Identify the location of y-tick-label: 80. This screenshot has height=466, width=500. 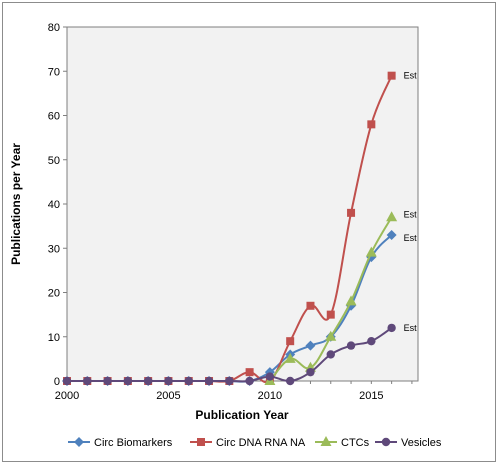
(54, 28).